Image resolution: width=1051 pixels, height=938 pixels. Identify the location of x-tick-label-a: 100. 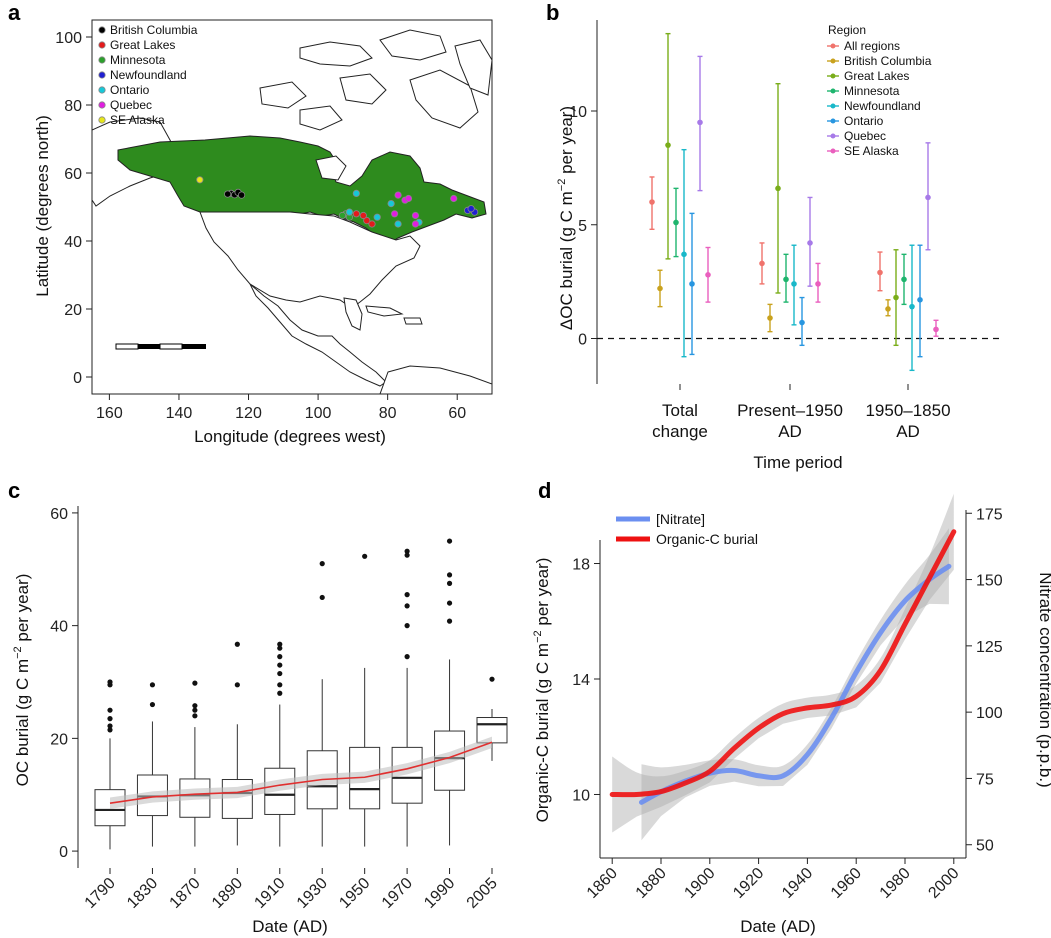
(318, 413).